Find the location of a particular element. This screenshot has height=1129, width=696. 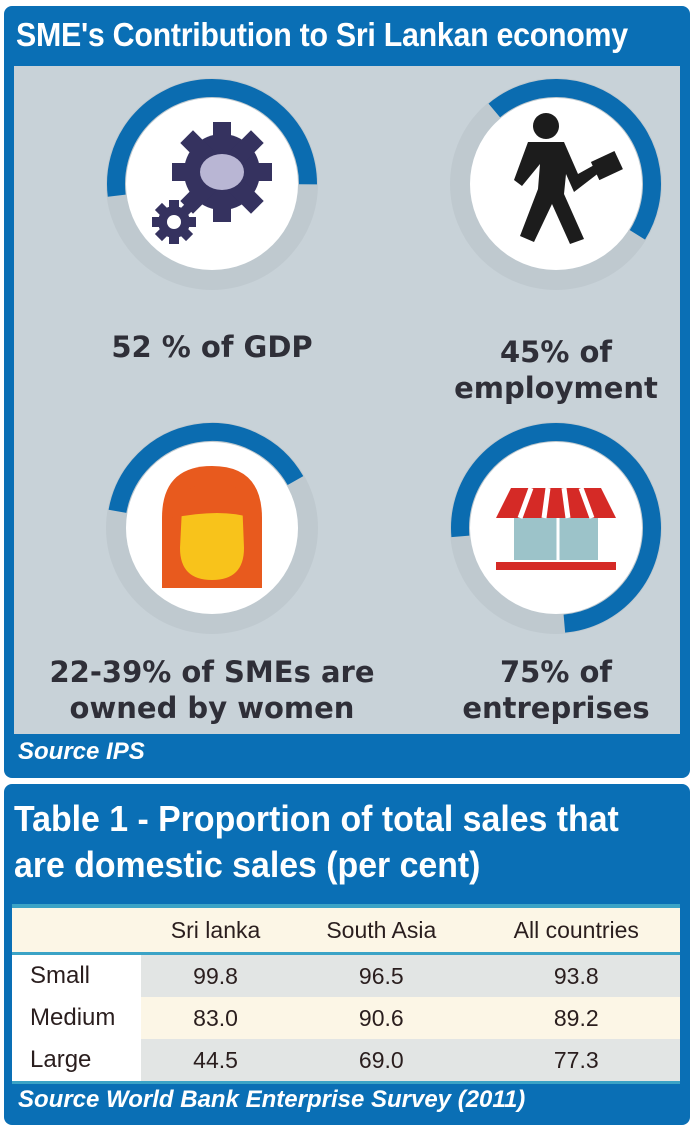

woman-icon is located at coordinates (212, 527).